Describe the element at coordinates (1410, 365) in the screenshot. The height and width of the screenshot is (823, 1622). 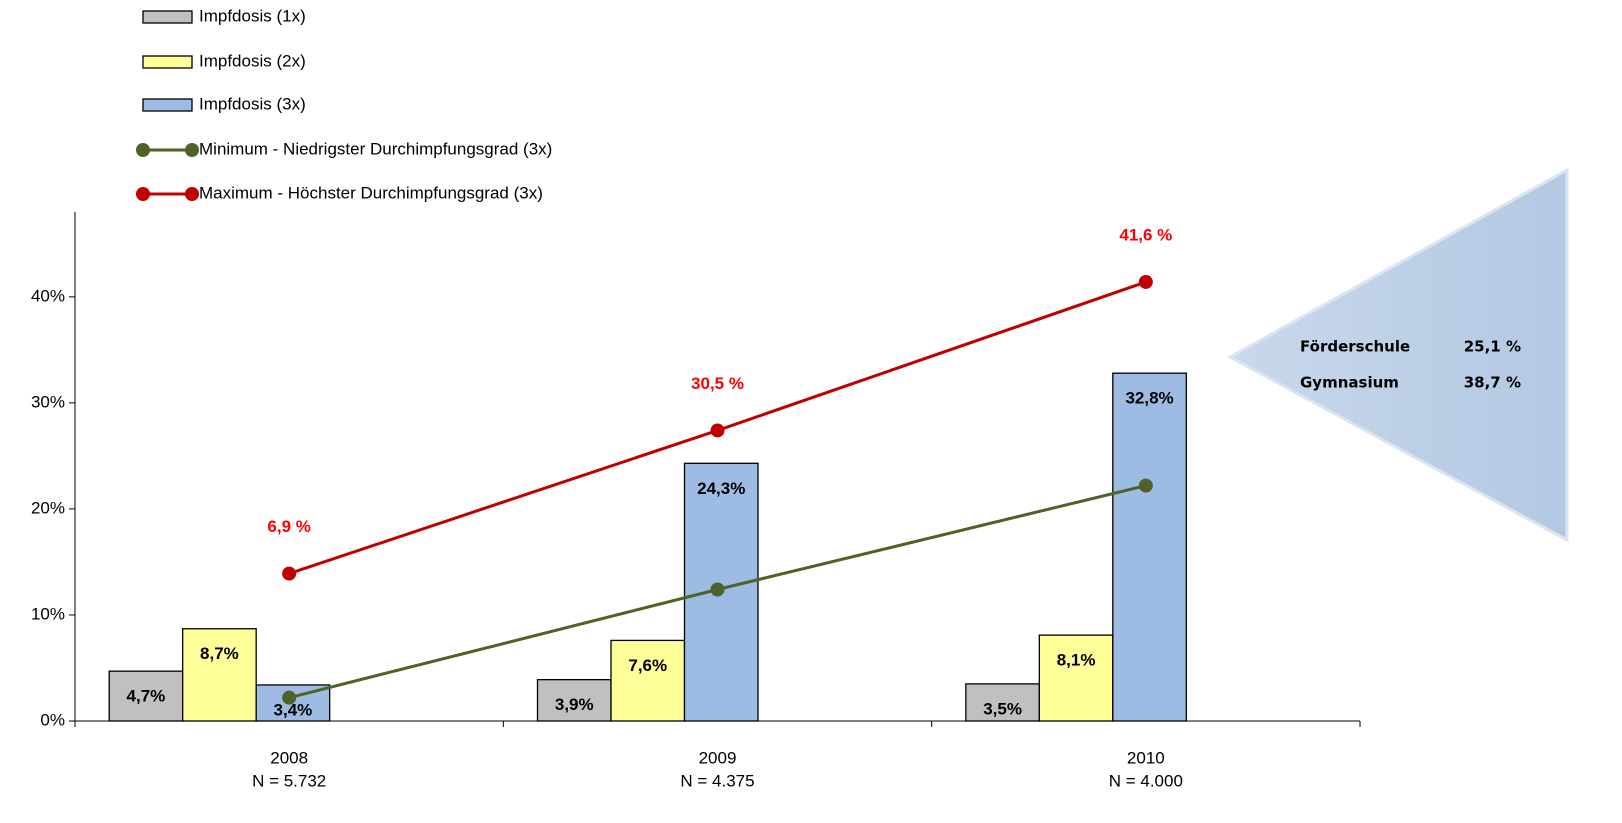
I see `callout: Förderschule 25,1 % Gymnasium 38,7 %` at that location.